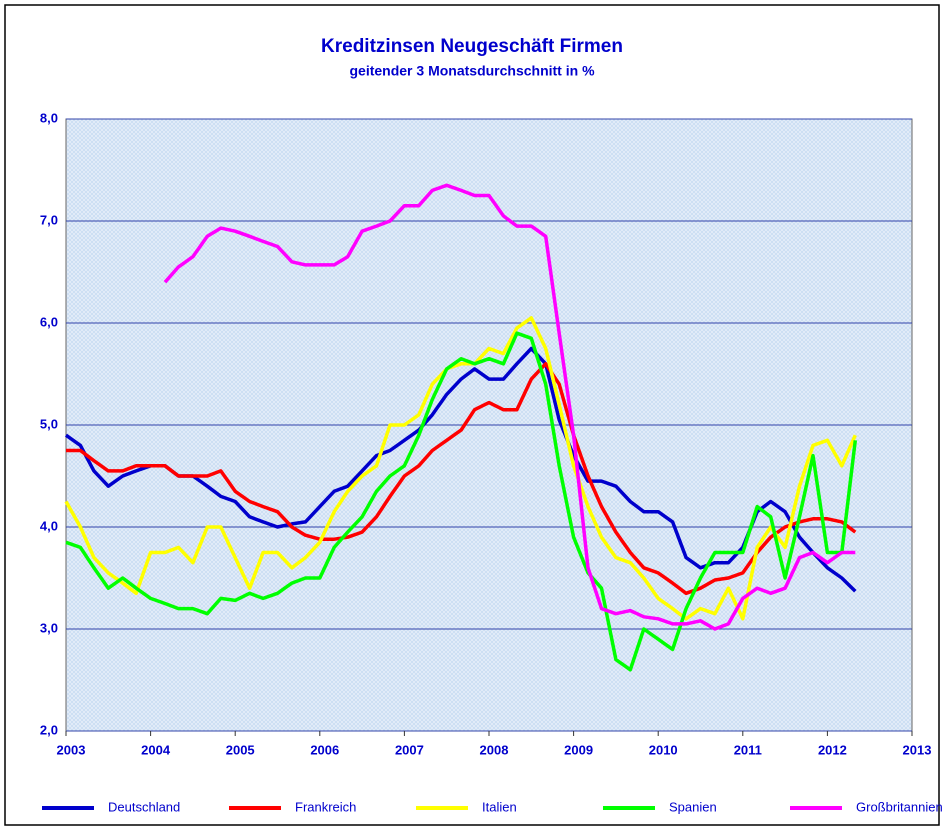  What do you see at coordinates (49, 423) in the screenshot?
I see `y-tick-label: 5,0` at bounding box center [49, 423].